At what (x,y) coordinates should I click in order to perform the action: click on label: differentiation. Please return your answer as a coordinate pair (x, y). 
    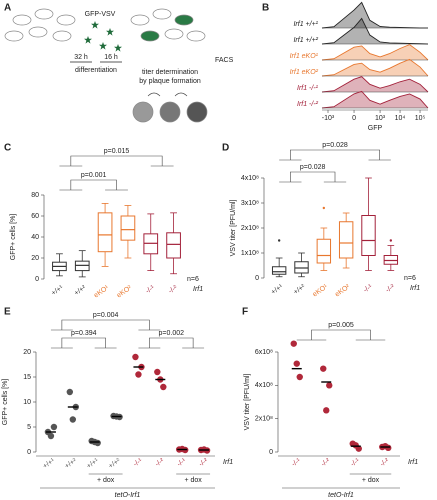
    Looking at the image, I should click on (96, 70).